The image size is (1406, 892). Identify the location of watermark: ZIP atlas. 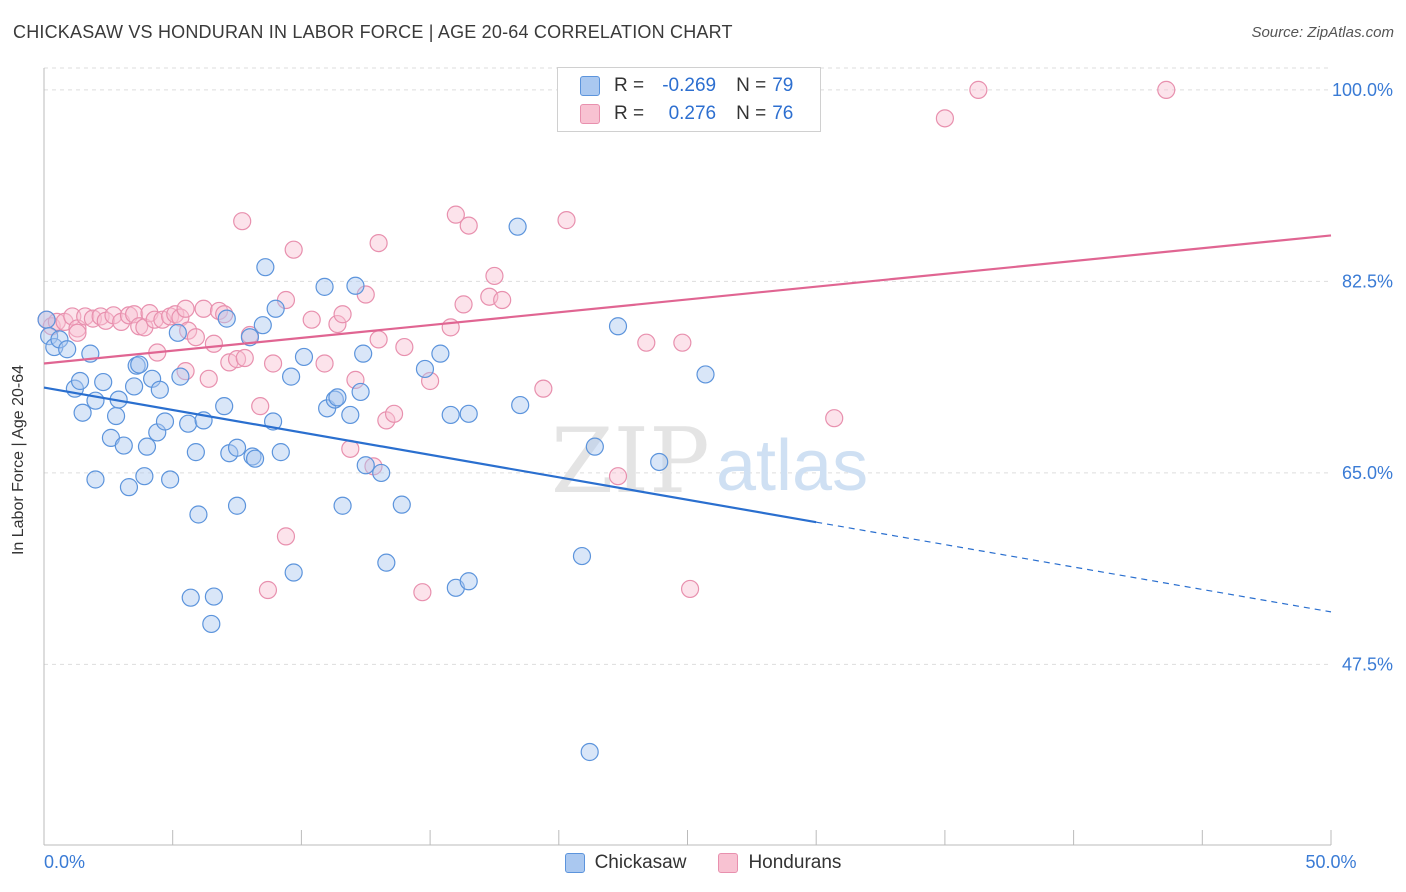
(709, 461).